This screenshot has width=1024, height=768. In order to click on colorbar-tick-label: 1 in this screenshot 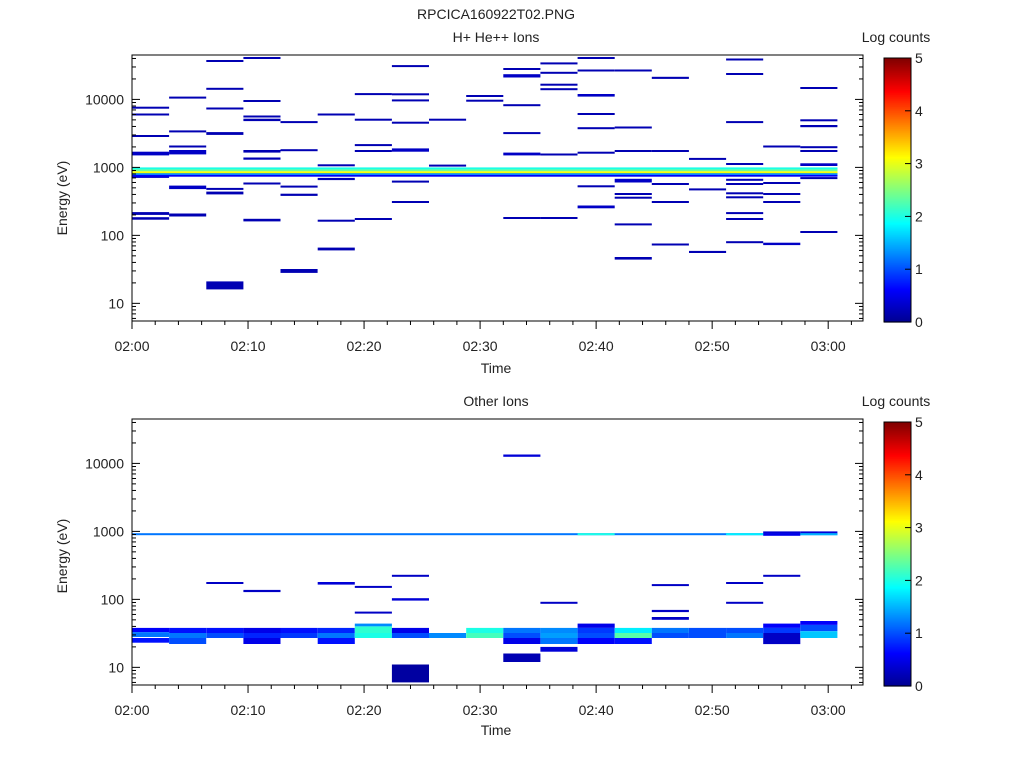, I will do `click(919, 633)`.